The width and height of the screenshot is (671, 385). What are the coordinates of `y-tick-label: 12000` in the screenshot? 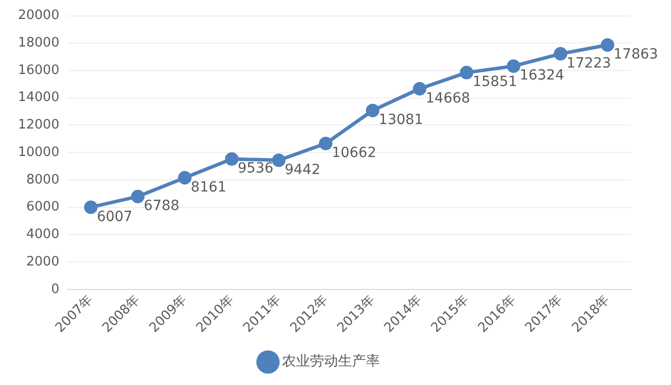 It's located at (39, 125).